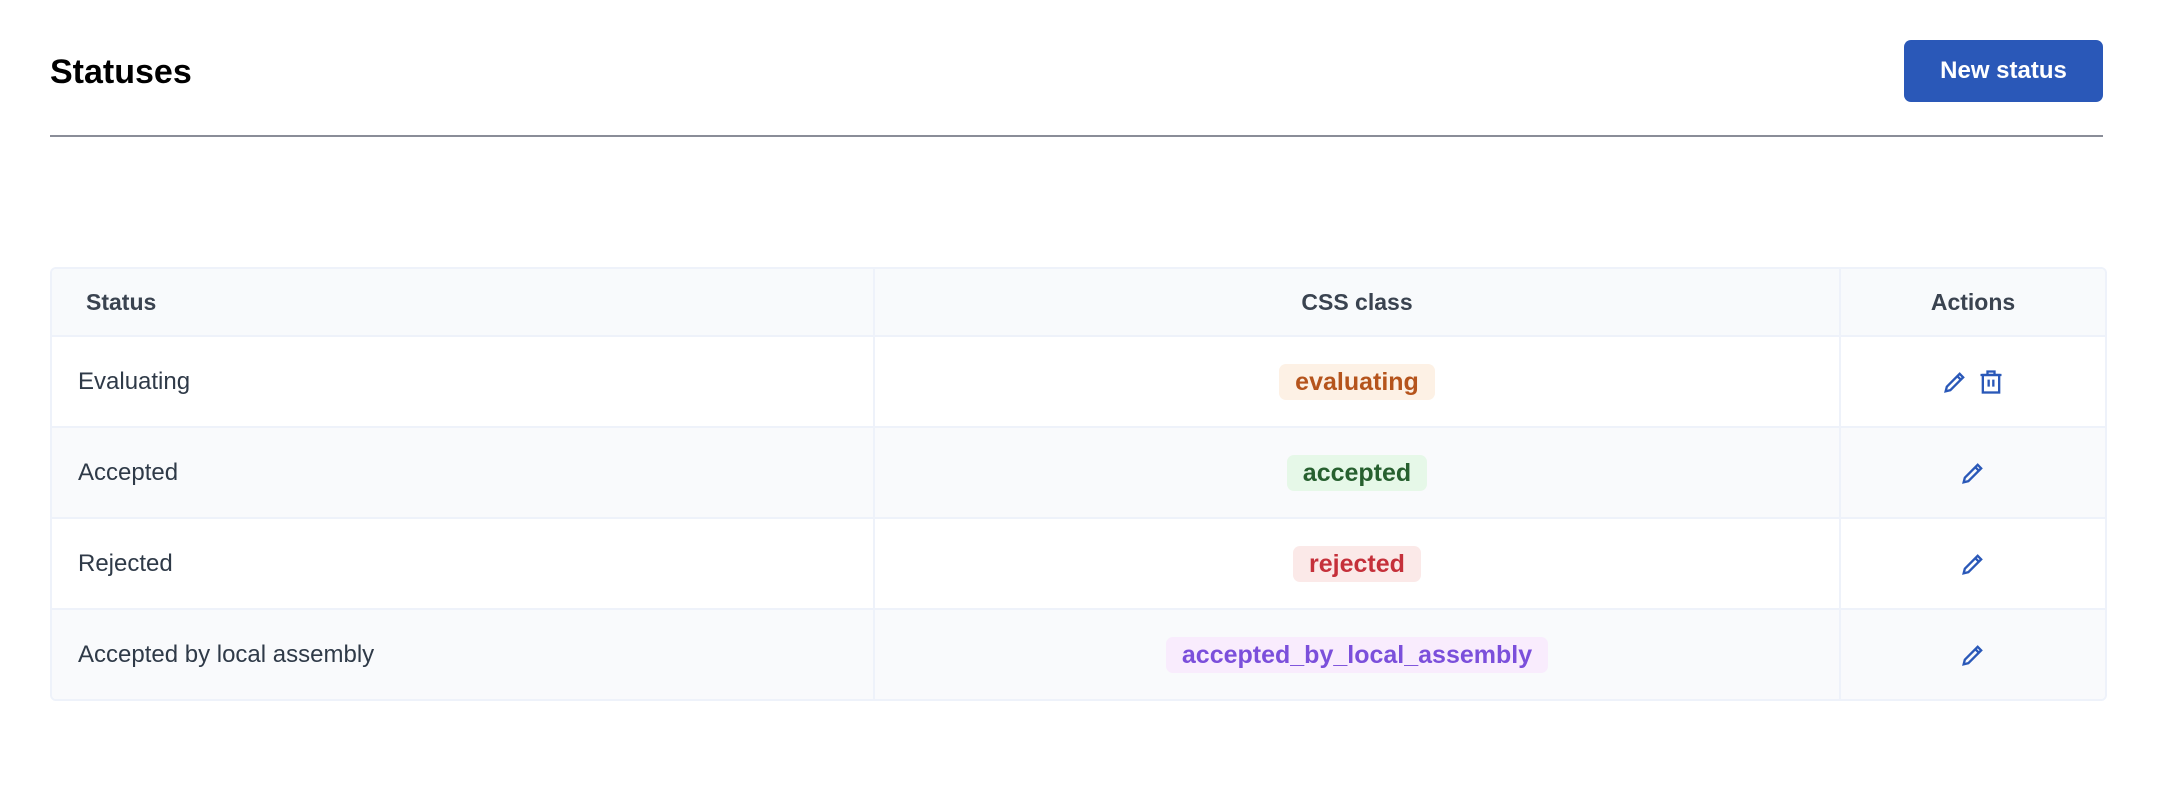 The image size is (2158, 794). Describe the element at coordinates (463, 473) in the screenshot. I see `status-name: Accepted` at that location.